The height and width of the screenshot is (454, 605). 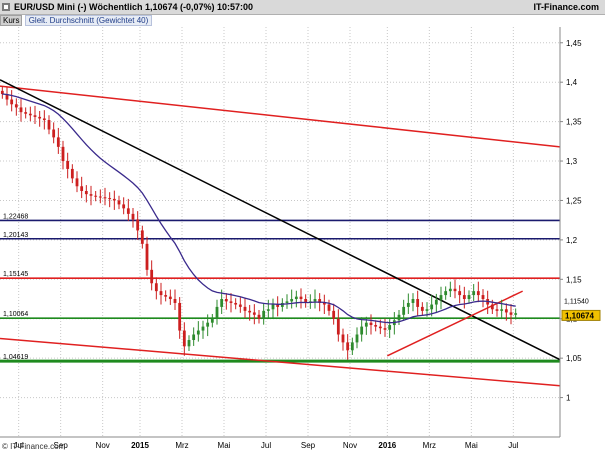 I want to click on y-tick-label: 1, so click(x=568, y=398).